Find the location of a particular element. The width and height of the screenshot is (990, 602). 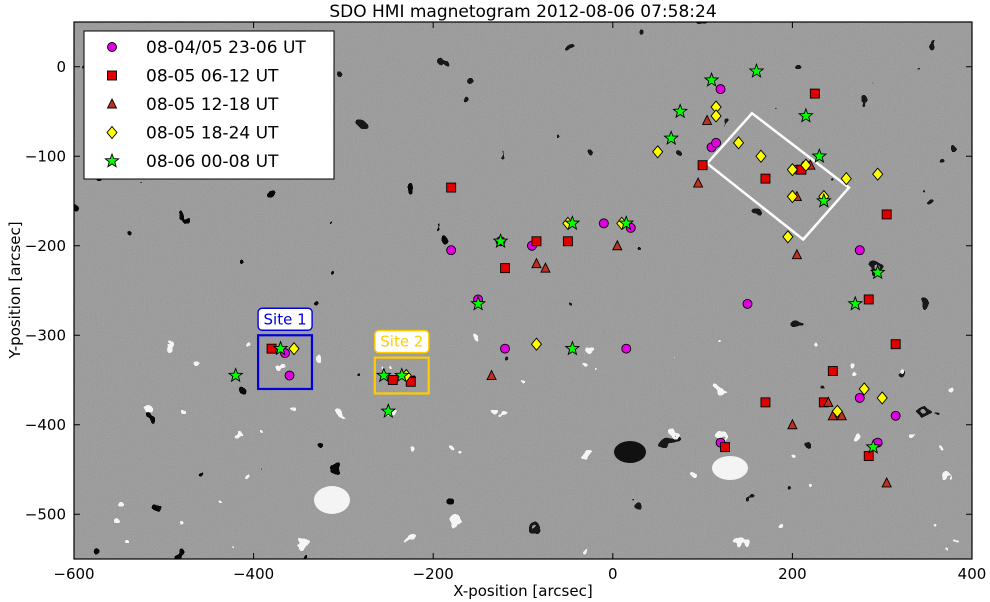

x-tick-label-5: 200 is located at coordinates (792, 574).